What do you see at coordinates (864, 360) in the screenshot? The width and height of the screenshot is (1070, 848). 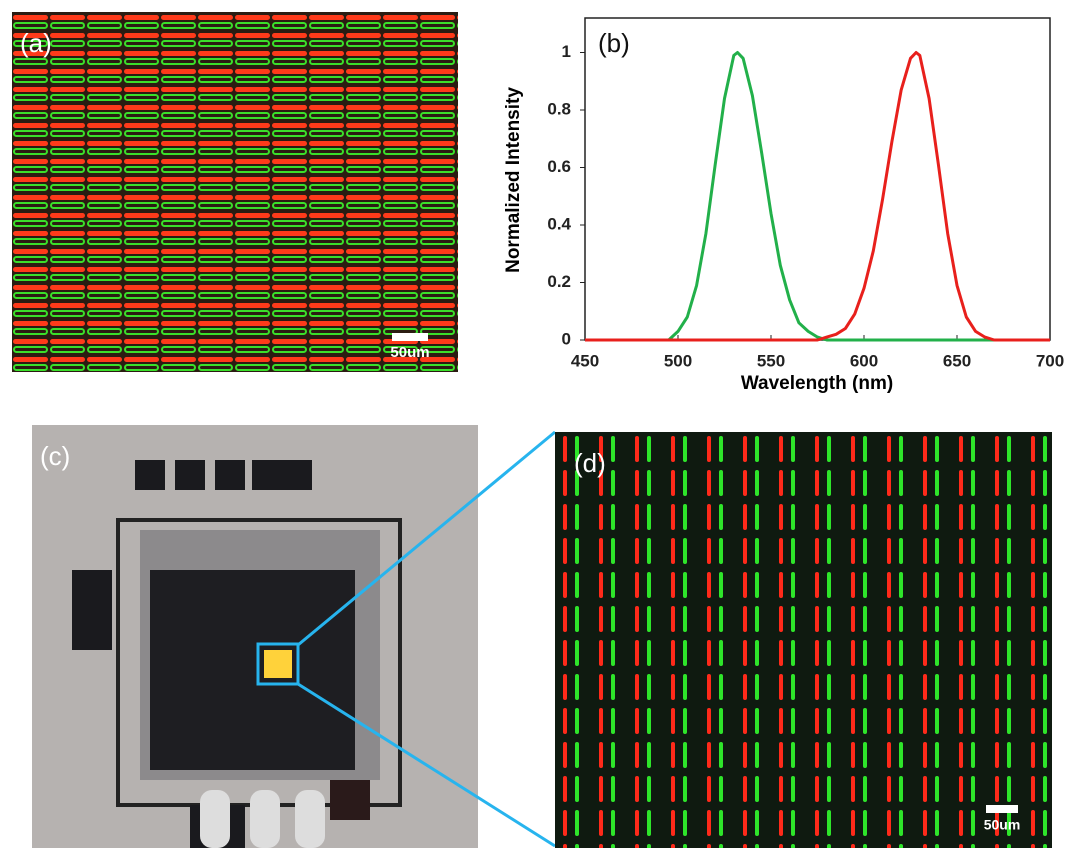 I see `x-tick-label: 600` at bounding box center [864, 360].